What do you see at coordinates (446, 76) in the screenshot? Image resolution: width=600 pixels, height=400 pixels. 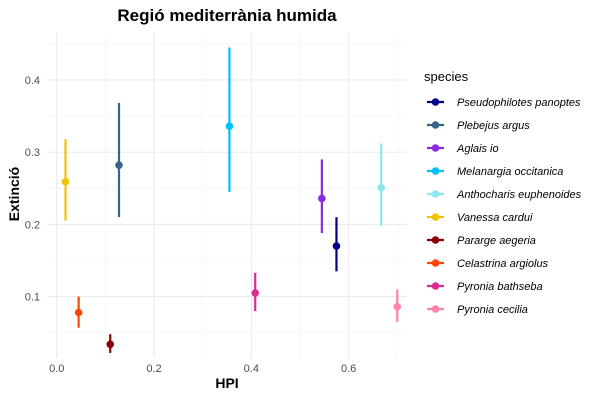 I see `legend-title: species` at bounding box center [446, 76].